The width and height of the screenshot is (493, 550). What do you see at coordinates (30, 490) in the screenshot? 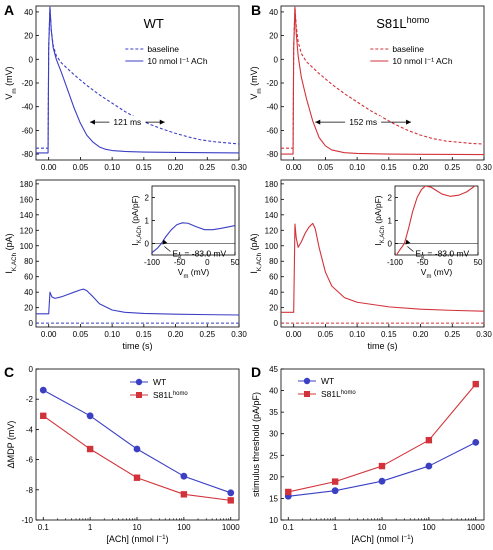
I see `dose-y-tick-label: -8` at bounding box center [30, 490].